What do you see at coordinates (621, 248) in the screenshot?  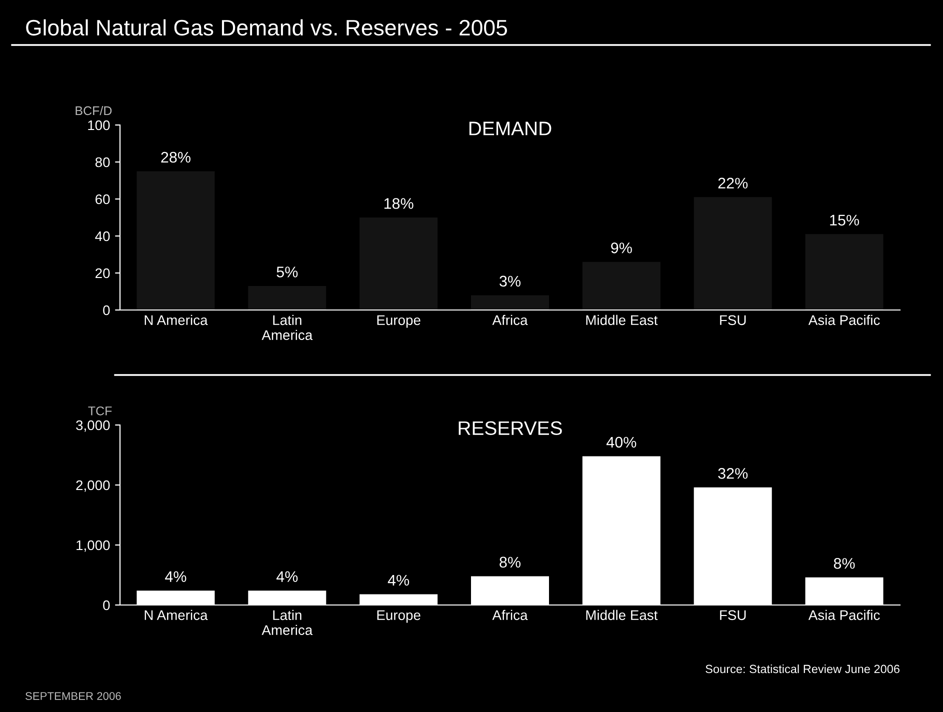 I see `annotation: 9%` at bounding box center [621, 248].